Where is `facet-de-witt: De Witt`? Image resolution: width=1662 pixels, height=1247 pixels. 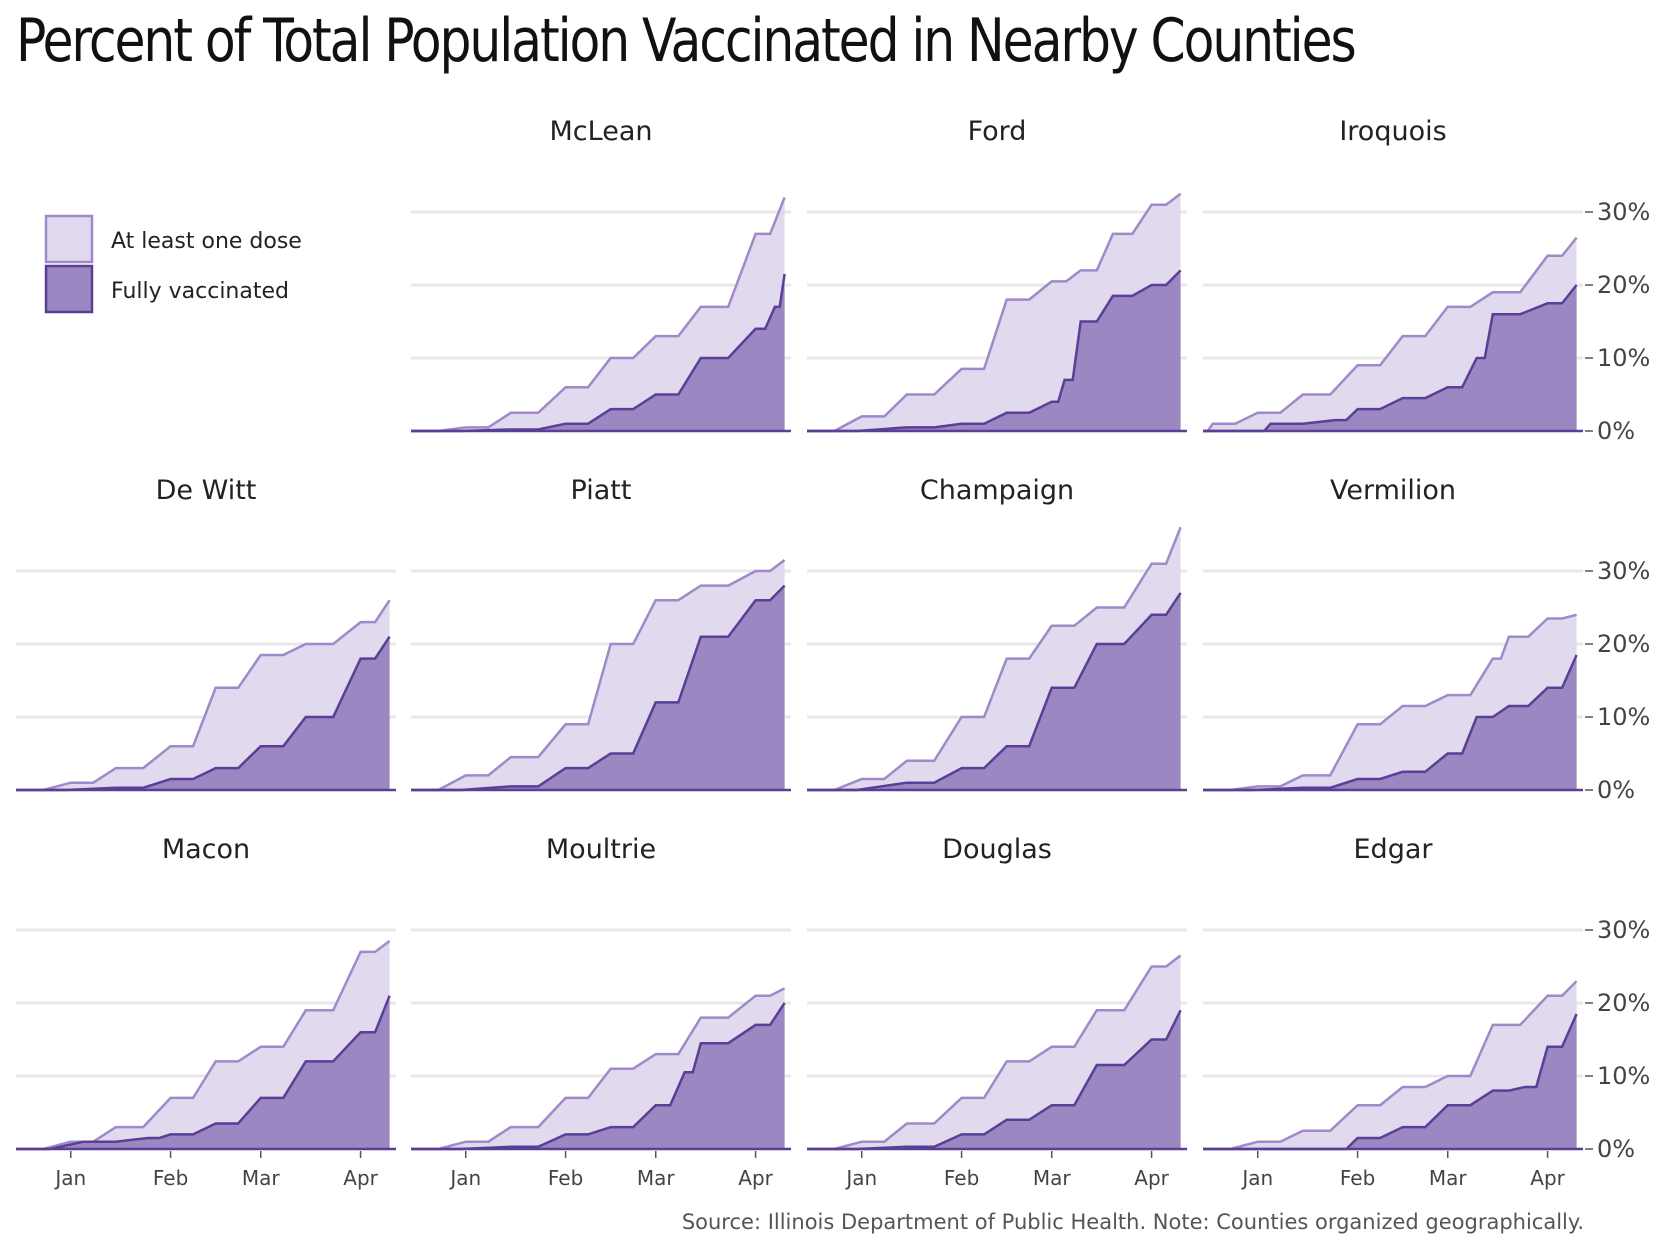 facet-de-witt: De Witt is located at coordinates (206, 633).